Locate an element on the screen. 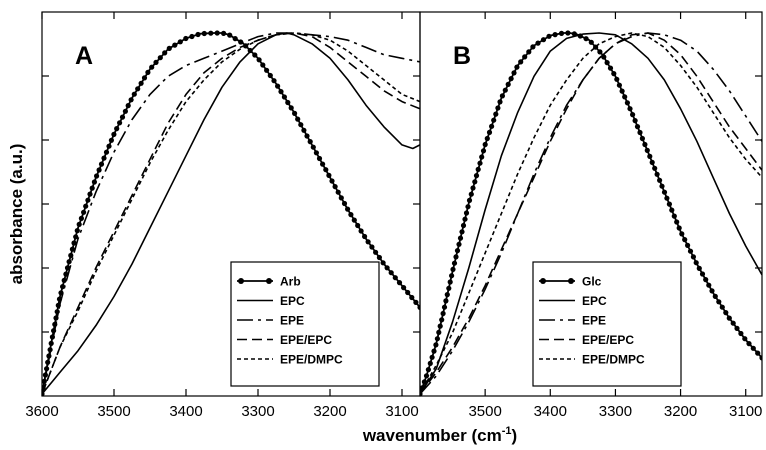  panel-a-legend-box is located at coordinates (305, 324).